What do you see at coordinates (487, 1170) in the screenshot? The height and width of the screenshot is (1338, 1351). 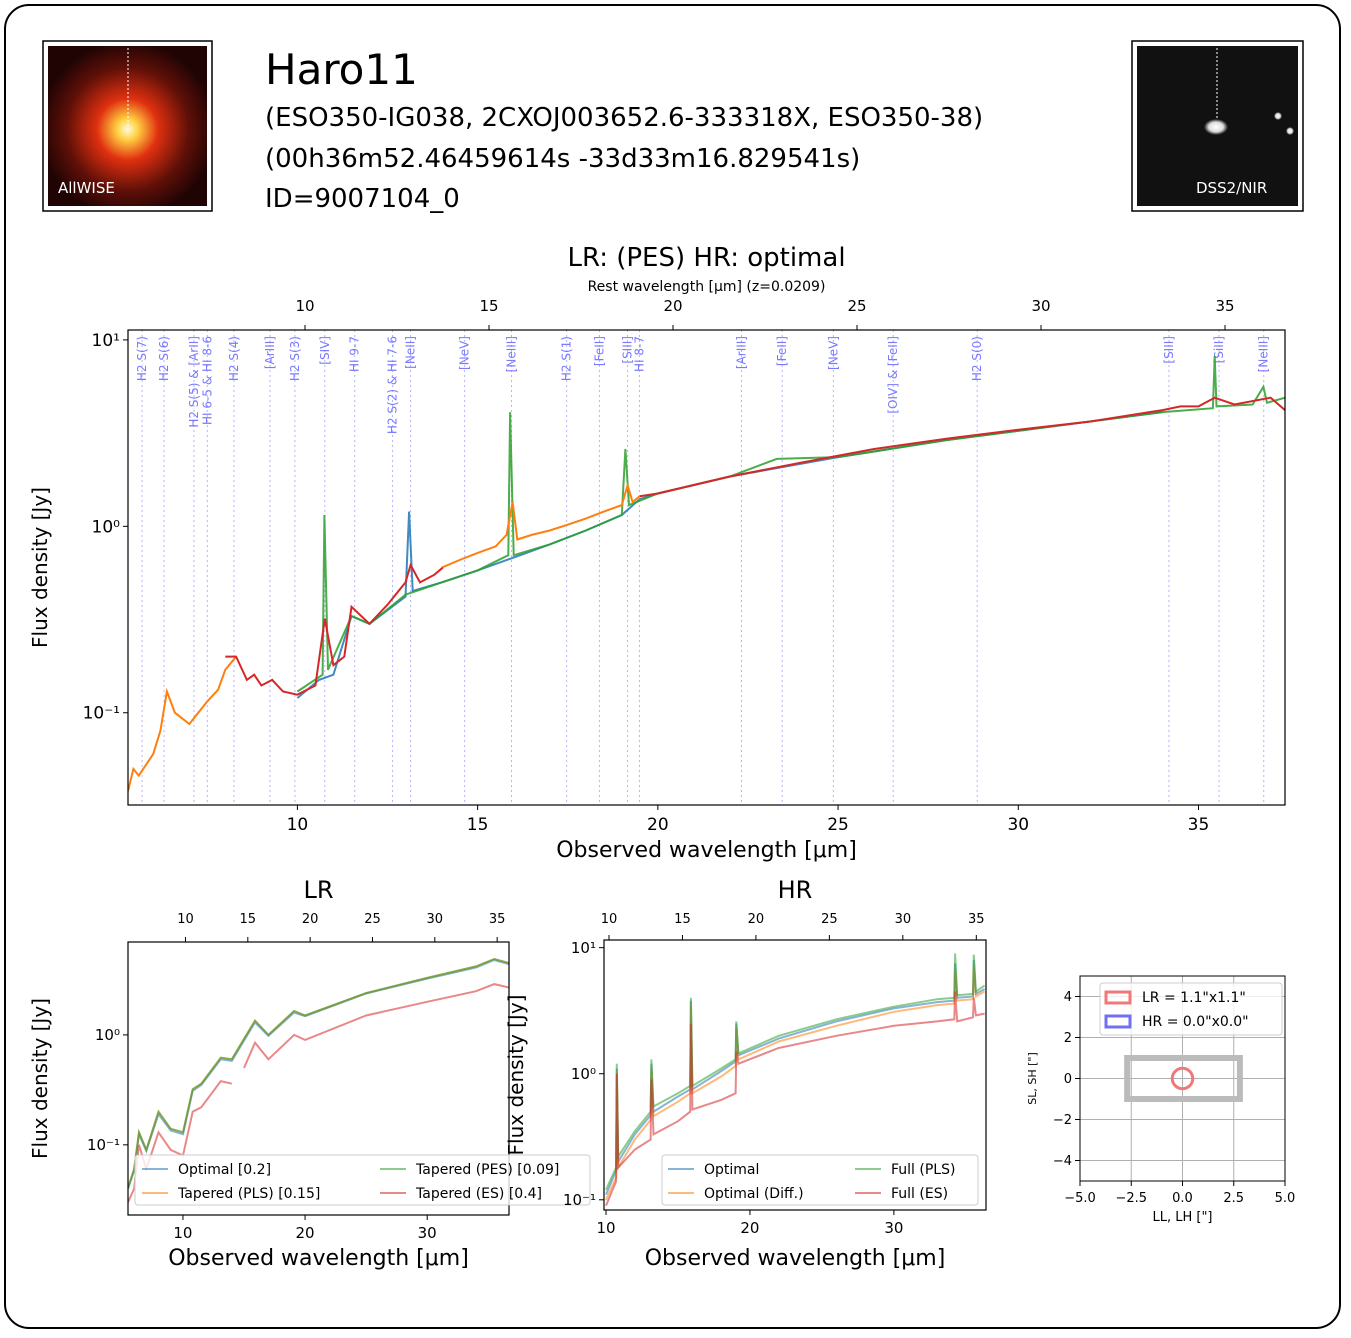 I see `legend-label: Tapered (PES) [0.09]` at bounding box center [487, 1170].